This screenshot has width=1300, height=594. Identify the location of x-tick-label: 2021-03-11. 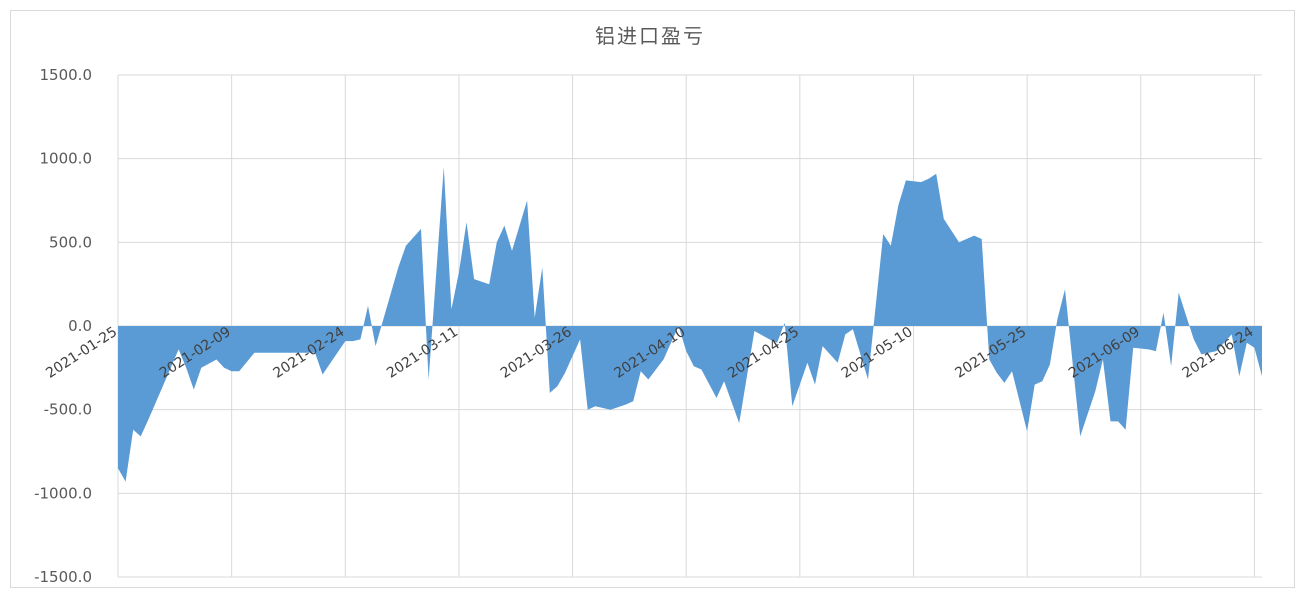
(422, 353).